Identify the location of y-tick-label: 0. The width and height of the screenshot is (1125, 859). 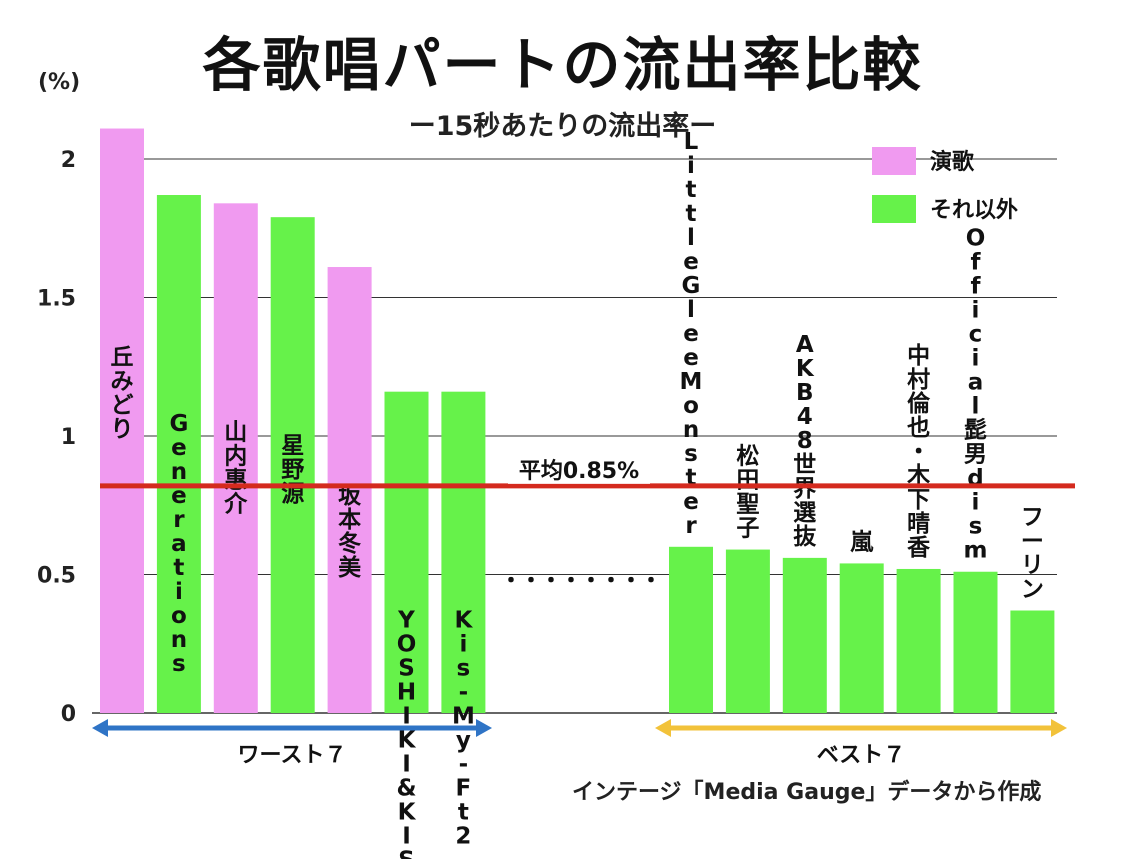
(68, 714).